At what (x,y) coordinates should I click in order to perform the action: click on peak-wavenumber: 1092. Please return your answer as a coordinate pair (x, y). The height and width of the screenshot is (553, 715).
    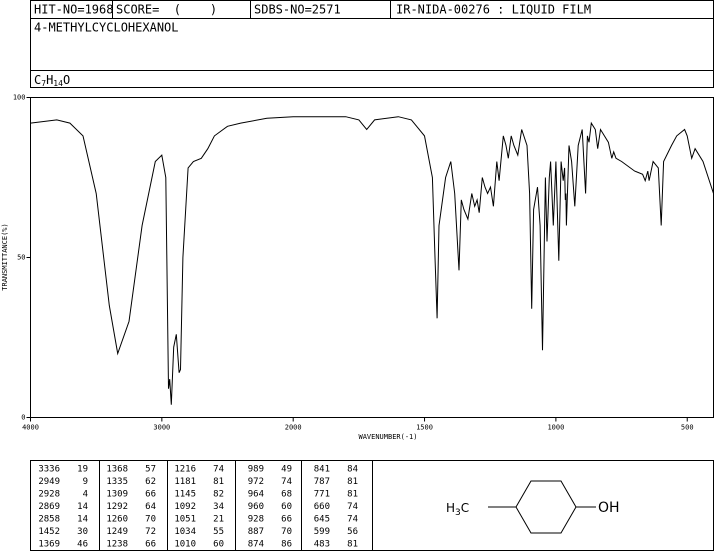
    Looking at the image, I should click on (185, 507).